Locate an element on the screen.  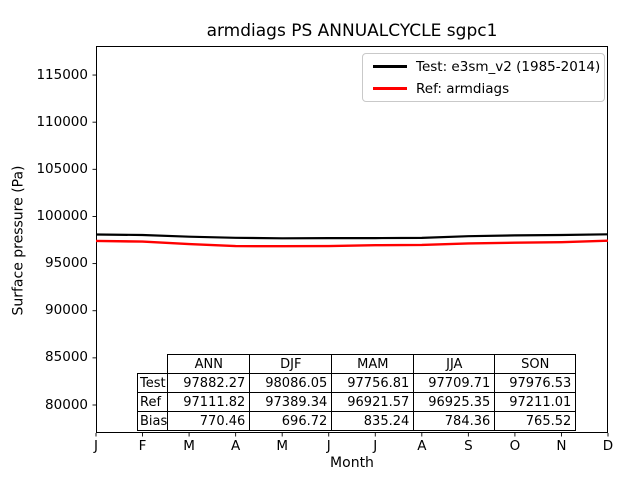
table-cell: 97709.71 is located at coordinates (454, 383).